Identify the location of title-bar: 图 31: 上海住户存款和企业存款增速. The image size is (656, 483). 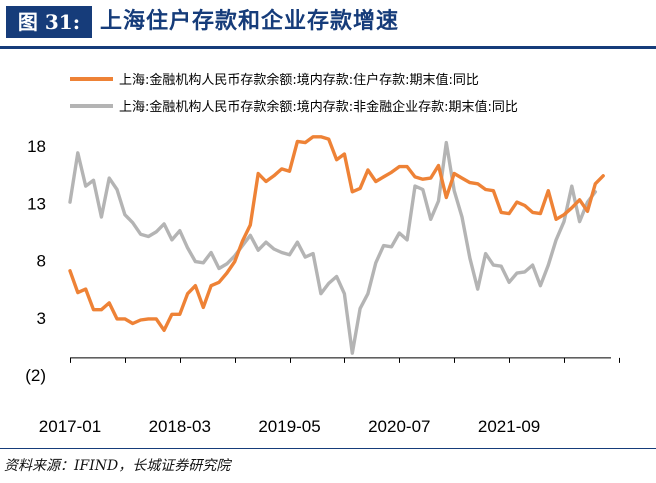
(328, 22).